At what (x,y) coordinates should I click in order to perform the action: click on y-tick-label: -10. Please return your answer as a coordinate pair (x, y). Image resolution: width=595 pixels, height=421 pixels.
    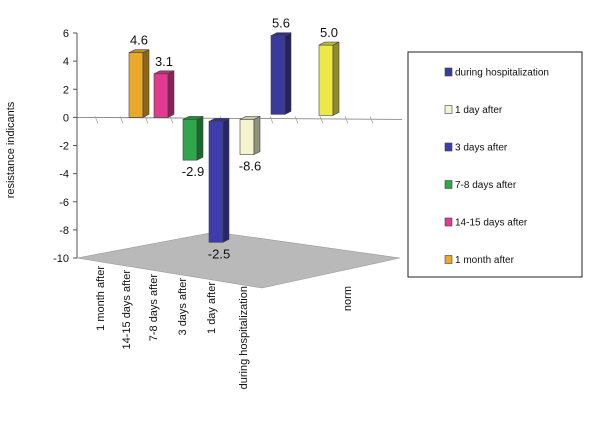
    Looking at the image, I should click on (61, 259).